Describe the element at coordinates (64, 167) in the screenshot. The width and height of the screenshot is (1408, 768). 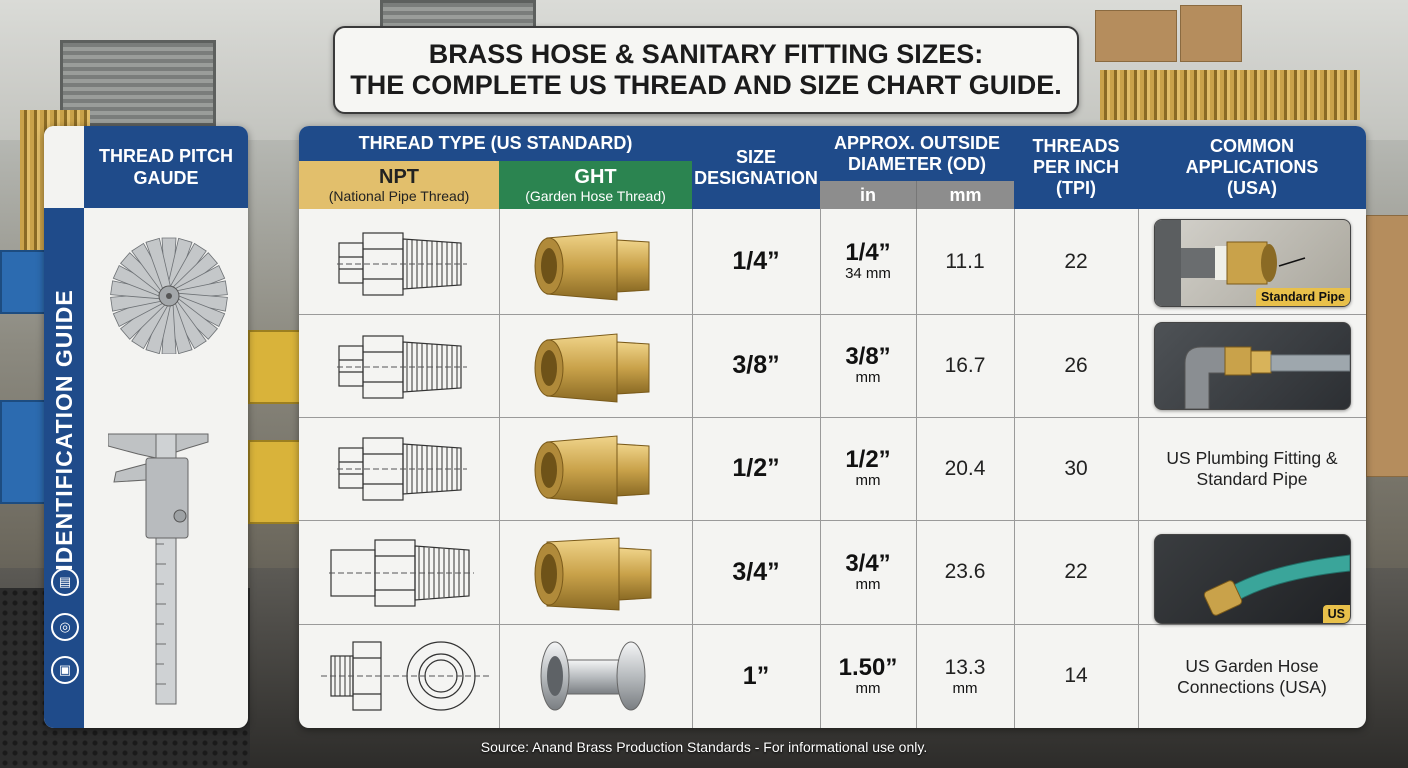
I see `left-strip-top` at that location.